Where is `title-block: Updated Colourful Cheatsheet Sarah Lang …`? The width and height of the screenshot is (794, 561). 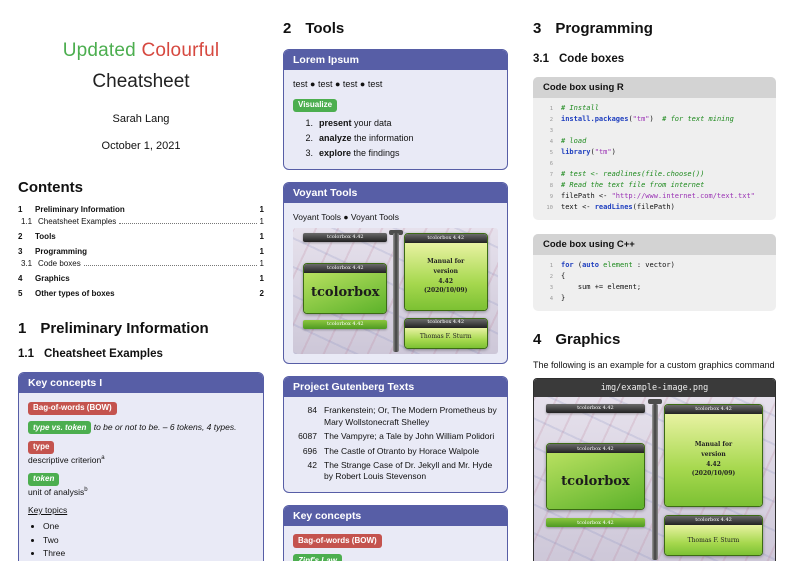
title-block: Updated Colourful Cheatsheet Sarah Lang … is located at coordinates (141, 96).